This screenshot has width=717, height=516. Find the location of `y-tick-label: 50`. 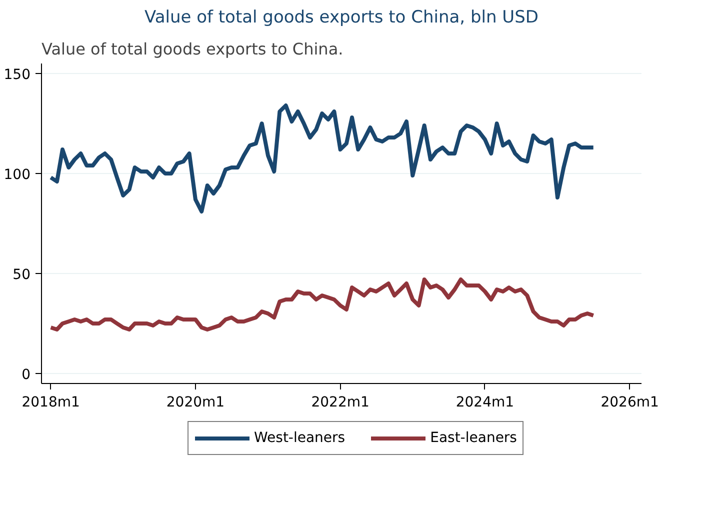

y-tick-label: 50 is located at coordinates (21, 275).